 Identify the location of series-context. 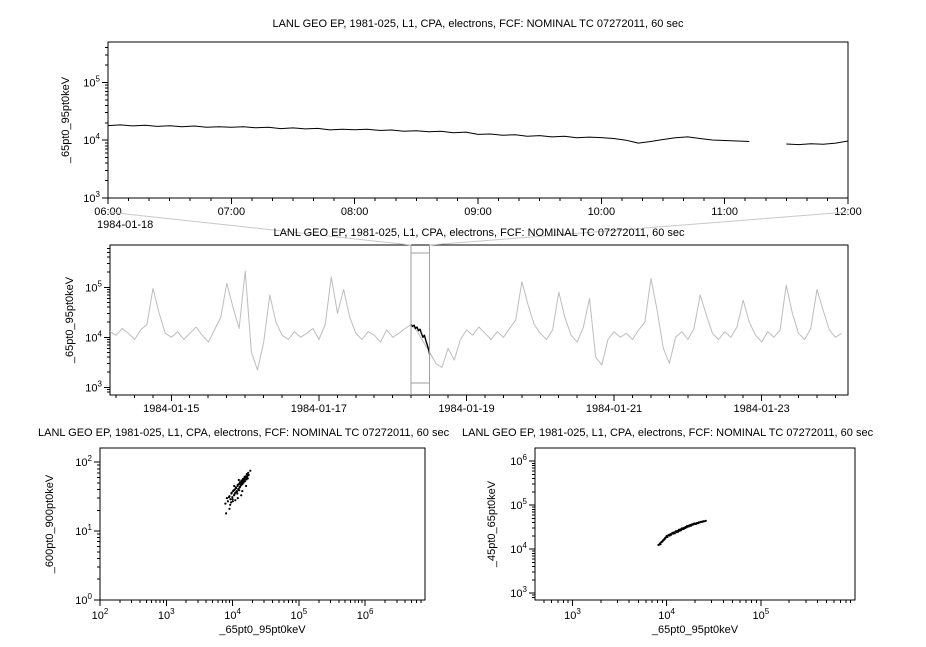
(476, 320).